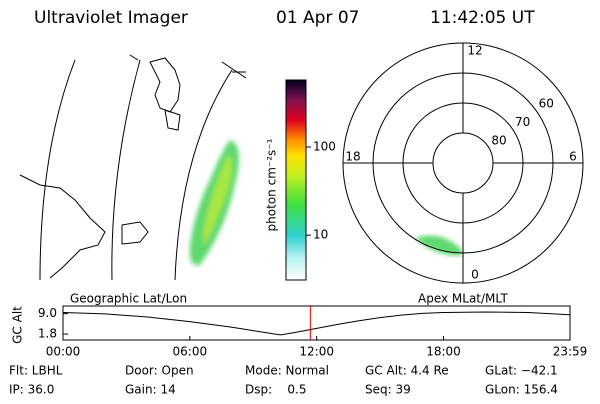  What do you see at coordinates (474, 51) in the screenshot?
I see `mlt-label: 12` at bounding box center [474, 51].